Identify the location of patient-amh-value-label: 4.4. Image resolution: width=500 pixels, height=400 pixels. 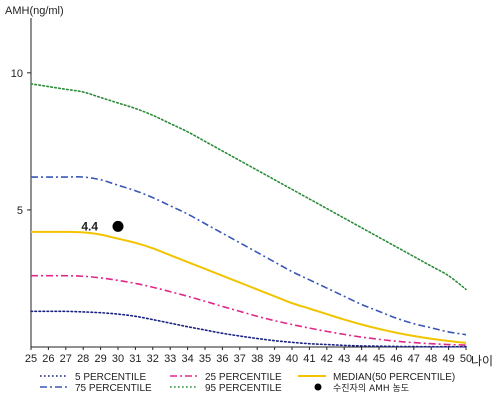
(89, 226).